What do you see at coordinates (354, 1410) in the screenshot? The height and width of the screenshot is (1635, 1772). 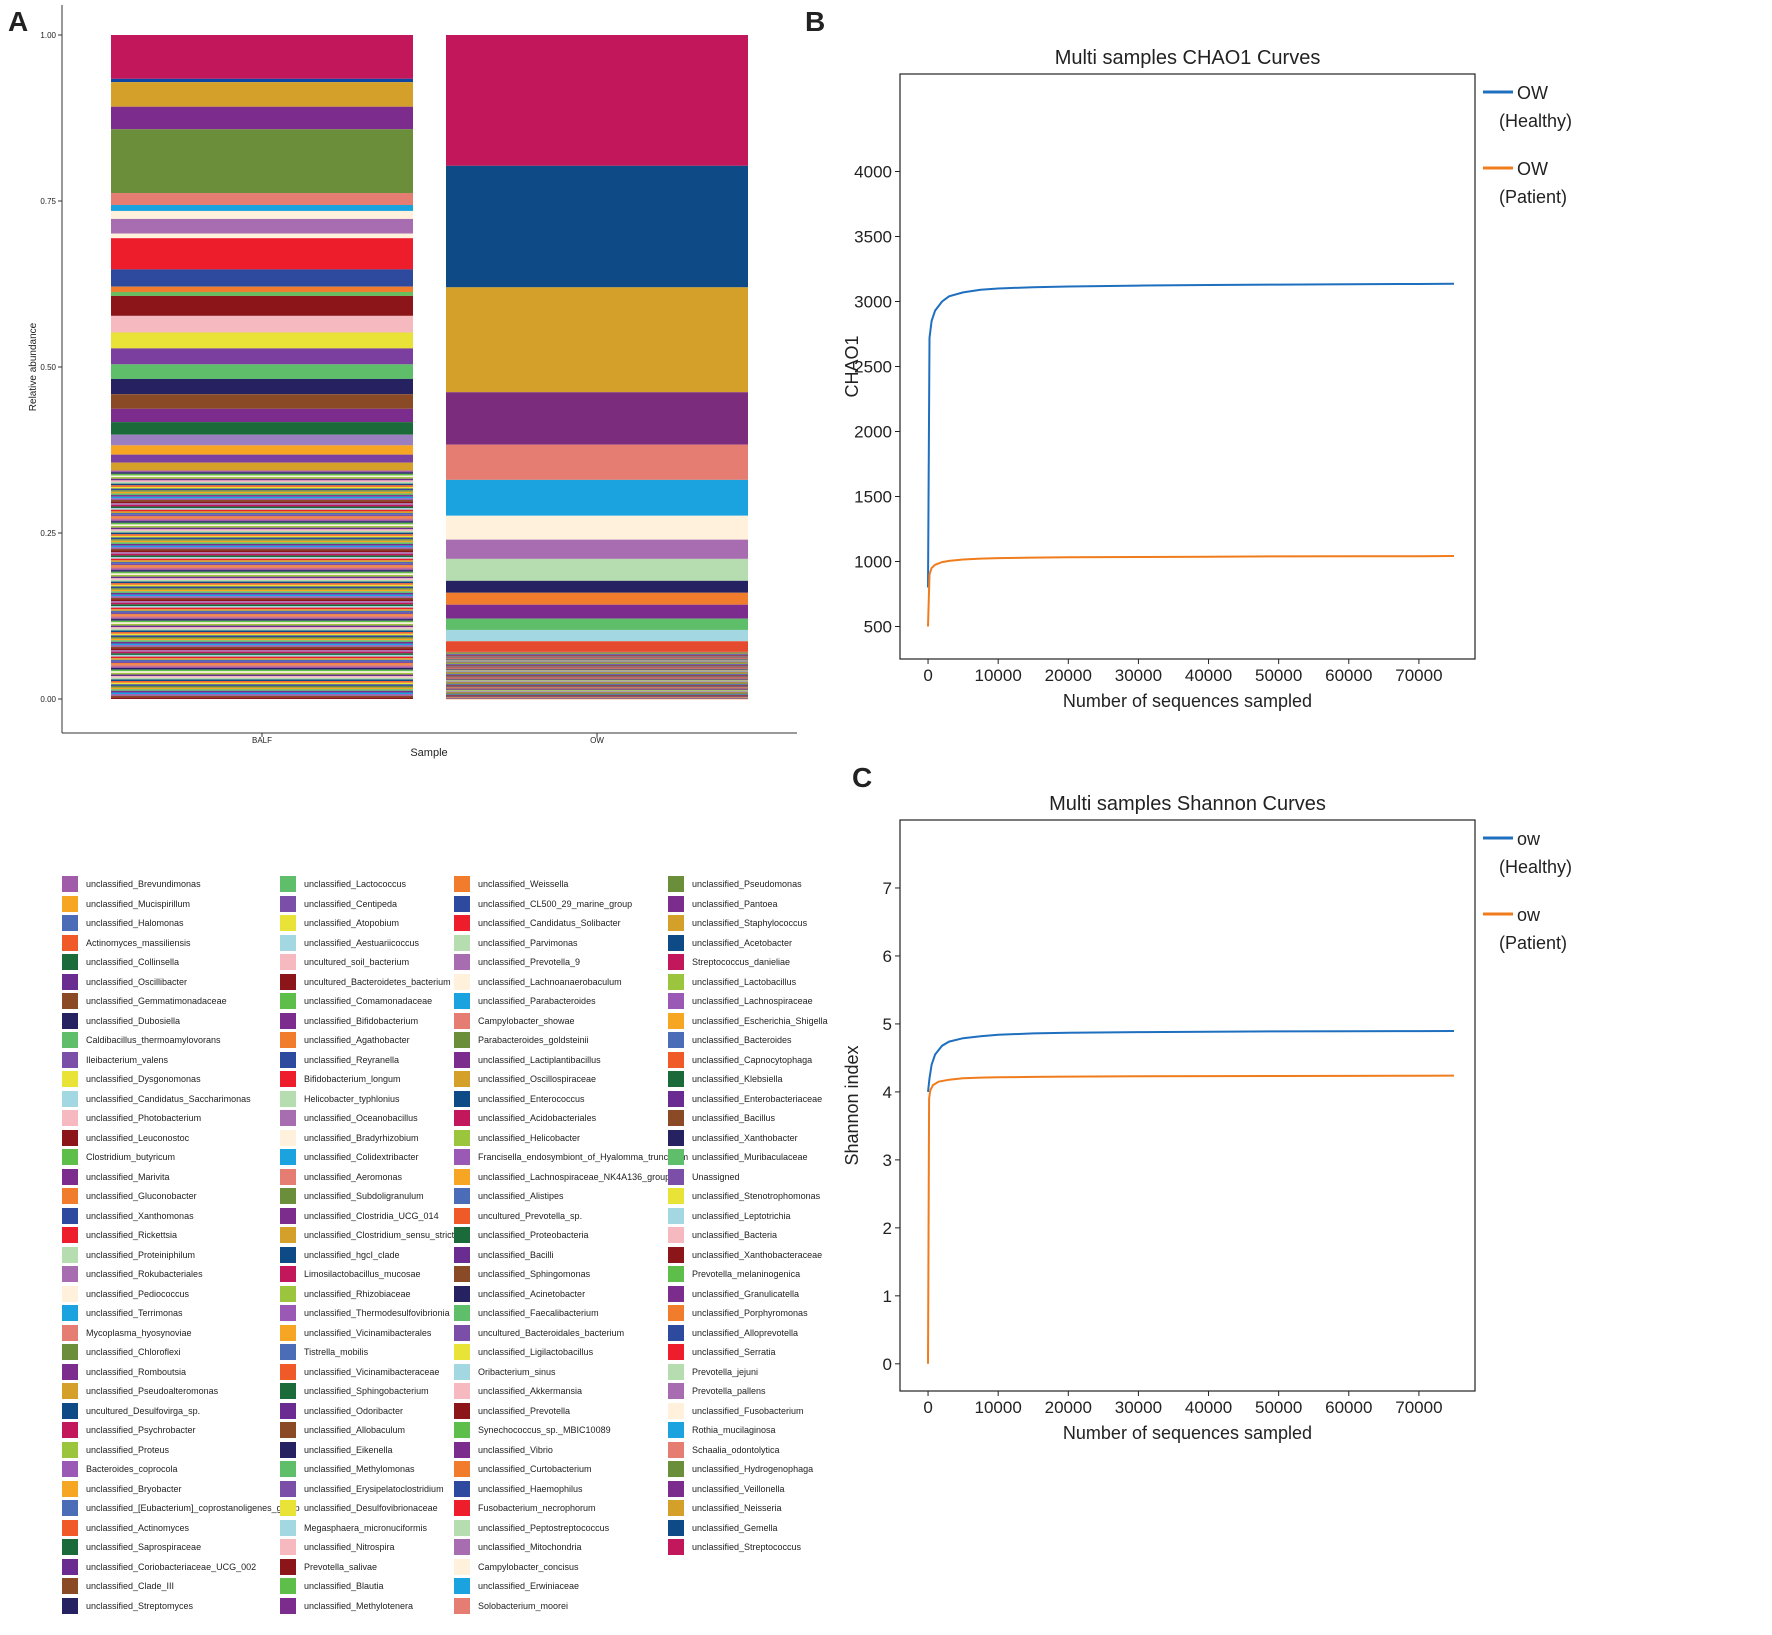 I see `legend-label: unclassified_Odoribacter` at bounding box center [354, 1410].